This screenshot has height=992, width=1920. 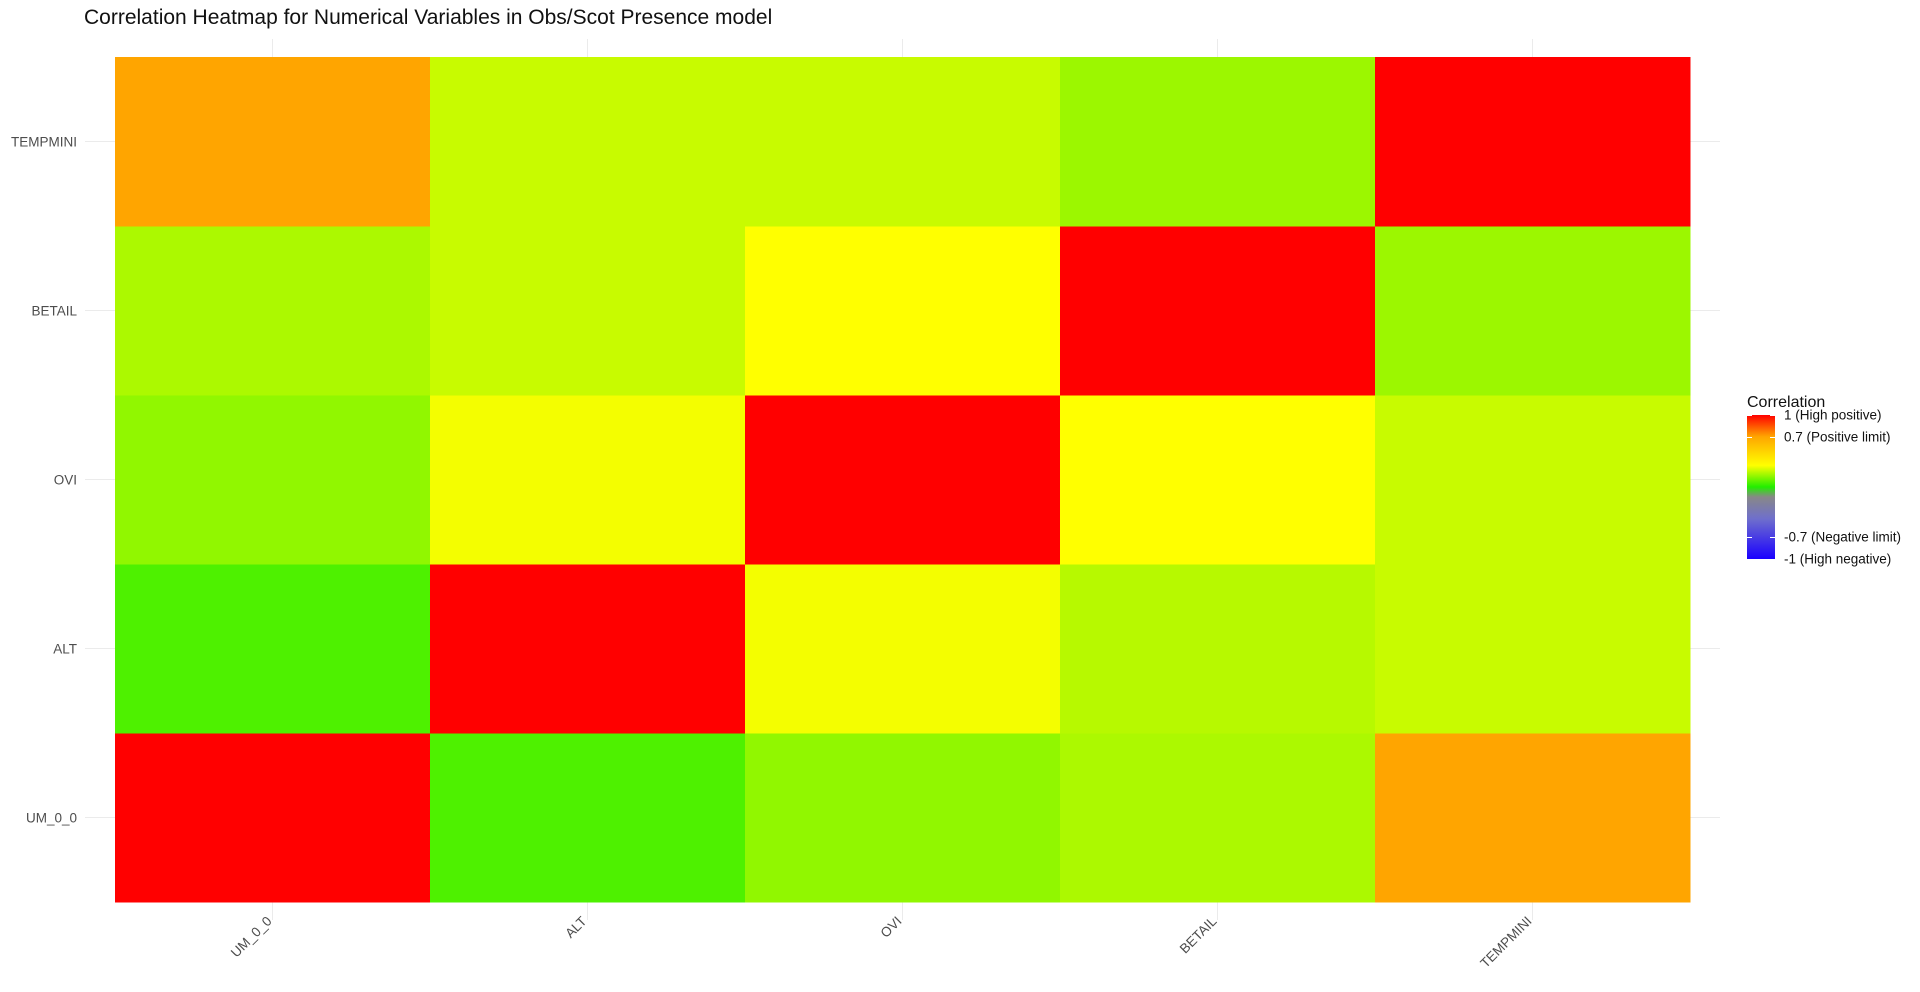 What do you see at coordinates (1761, 487) in the screenshot?
I see `legend-colorbar` at bounding box center [1761, 487].